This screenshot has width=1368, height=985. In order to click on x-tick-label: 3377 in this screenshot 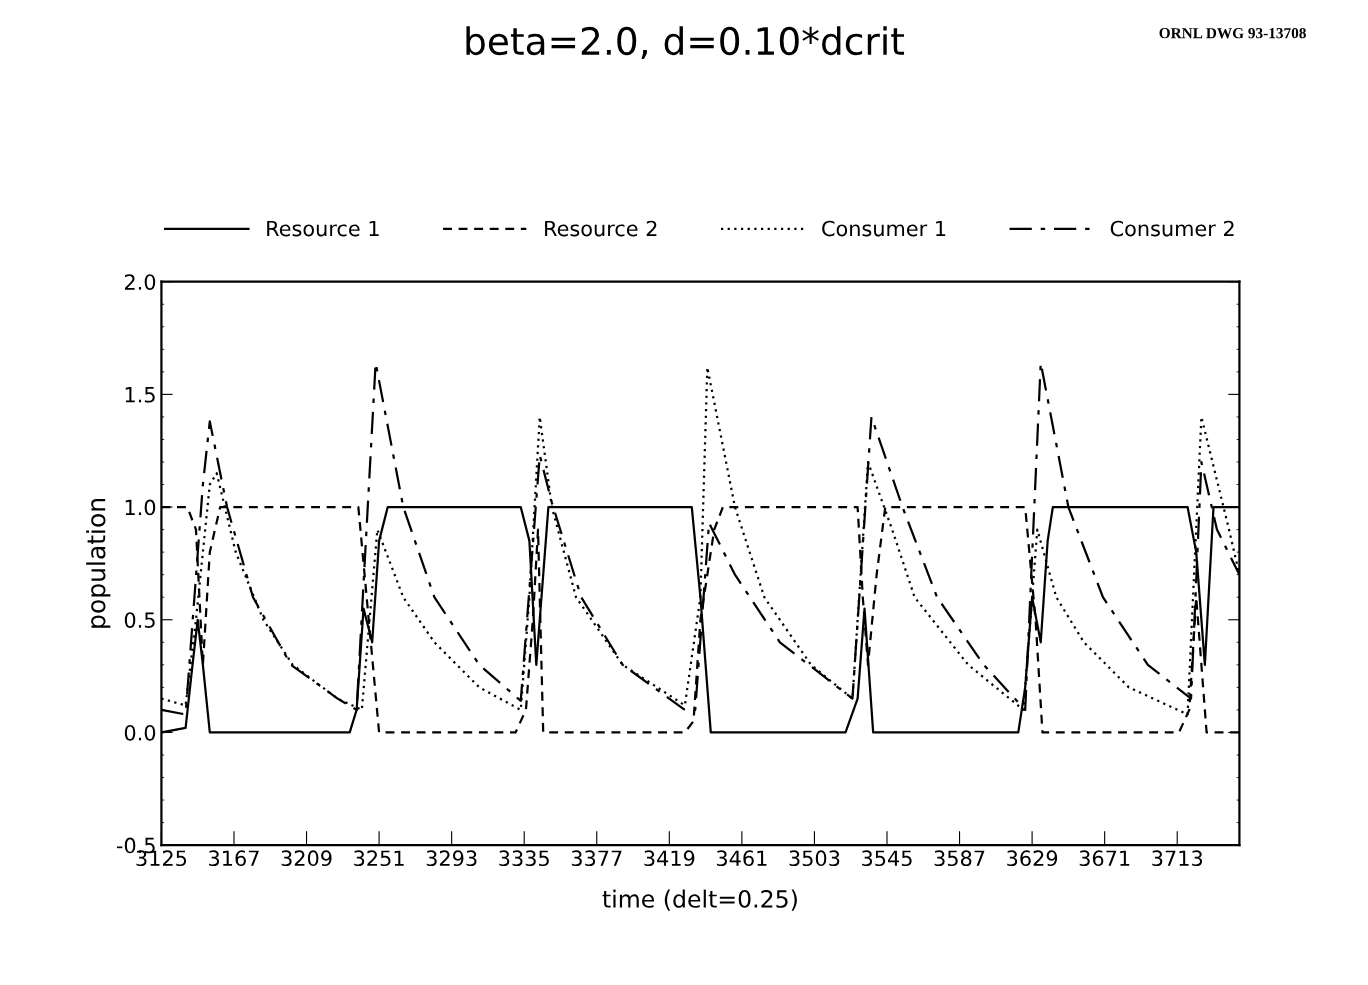, I will do `click(596, 858)`.